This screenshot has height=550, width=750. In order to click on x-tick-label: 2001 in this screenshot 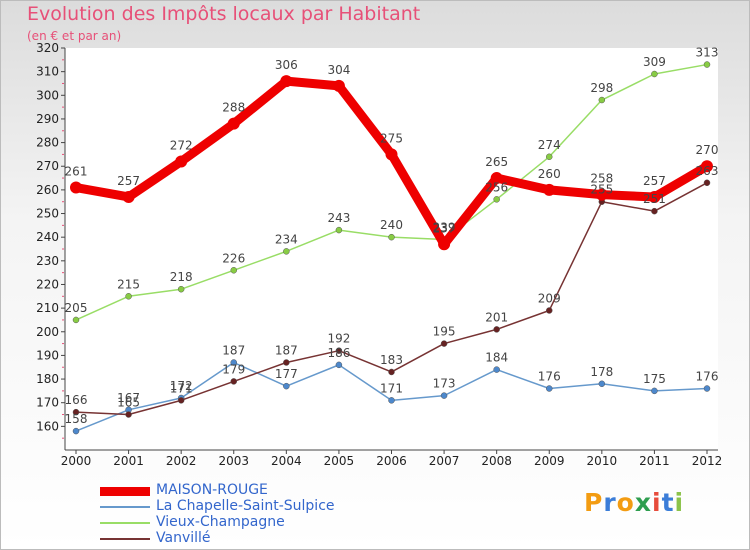, I will do `click(128, 461)`.